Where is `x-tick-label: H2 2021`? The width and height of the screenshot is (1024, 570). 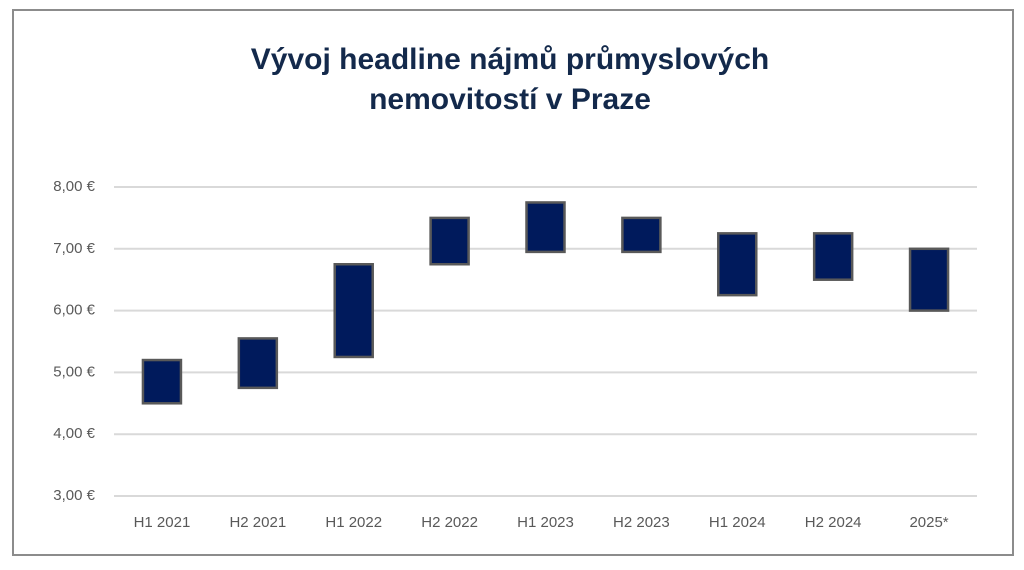 x-tick-label: H2 2021 is located at coordinates (257, 522).